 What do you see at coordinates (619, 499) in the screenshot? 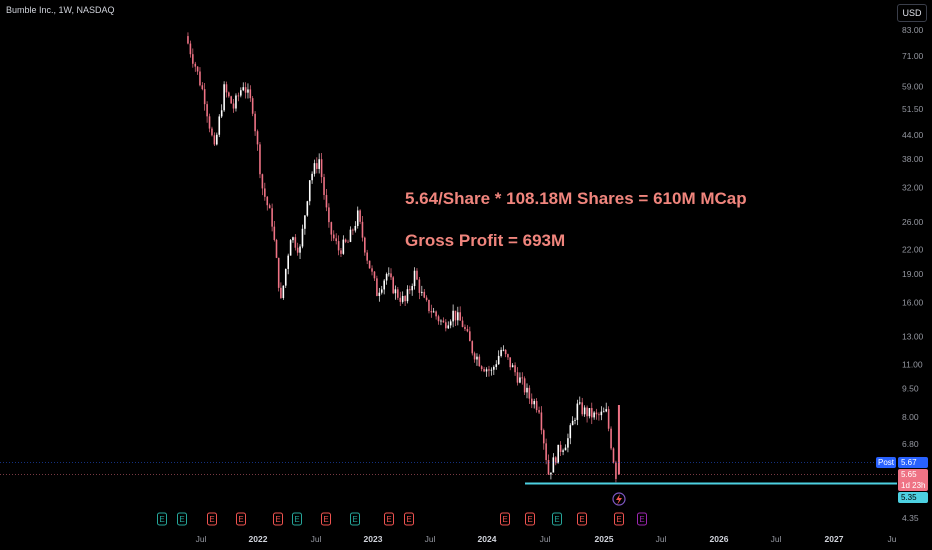
I see `lightning-event-icon` at bounding box center [619, 499].